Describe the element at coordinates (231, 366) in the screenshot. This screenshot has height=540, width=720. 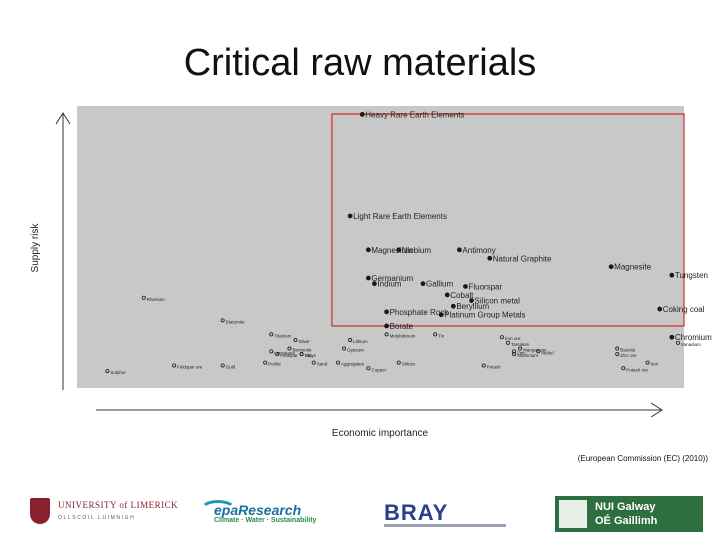
I see `data-point-label: Gold` at that location.